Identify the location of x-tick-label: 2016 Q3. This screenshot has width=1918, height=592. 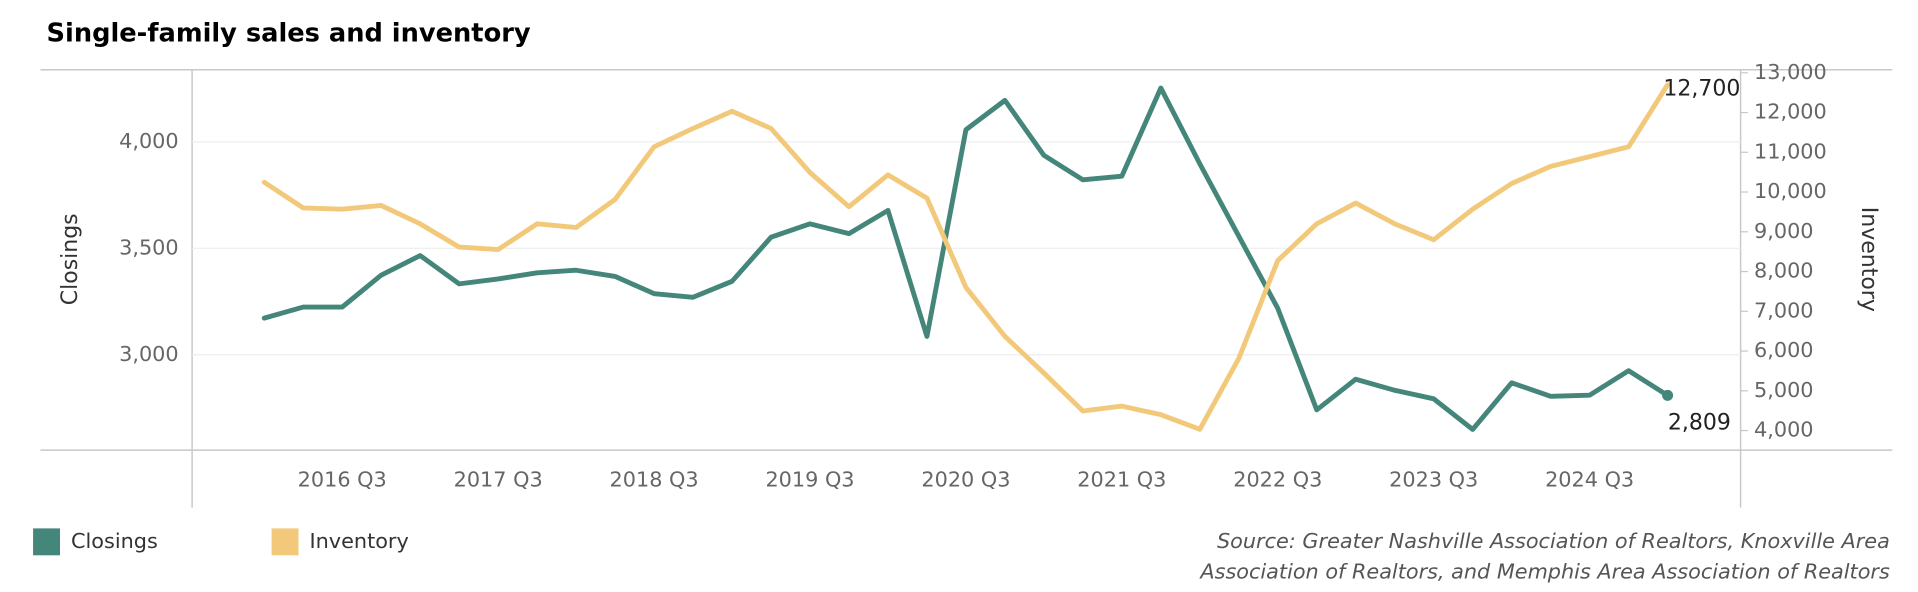
(342, 480).